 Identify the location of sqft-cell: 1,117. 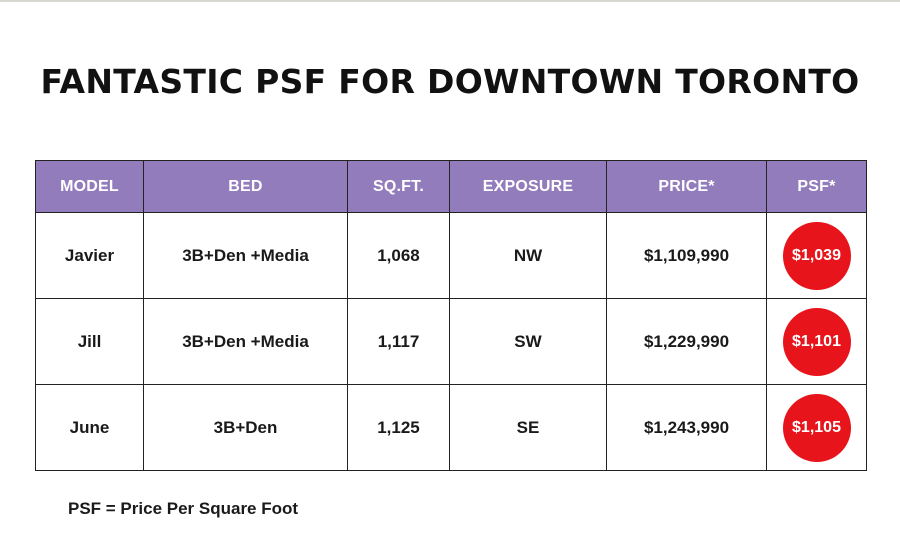
(398, 341).